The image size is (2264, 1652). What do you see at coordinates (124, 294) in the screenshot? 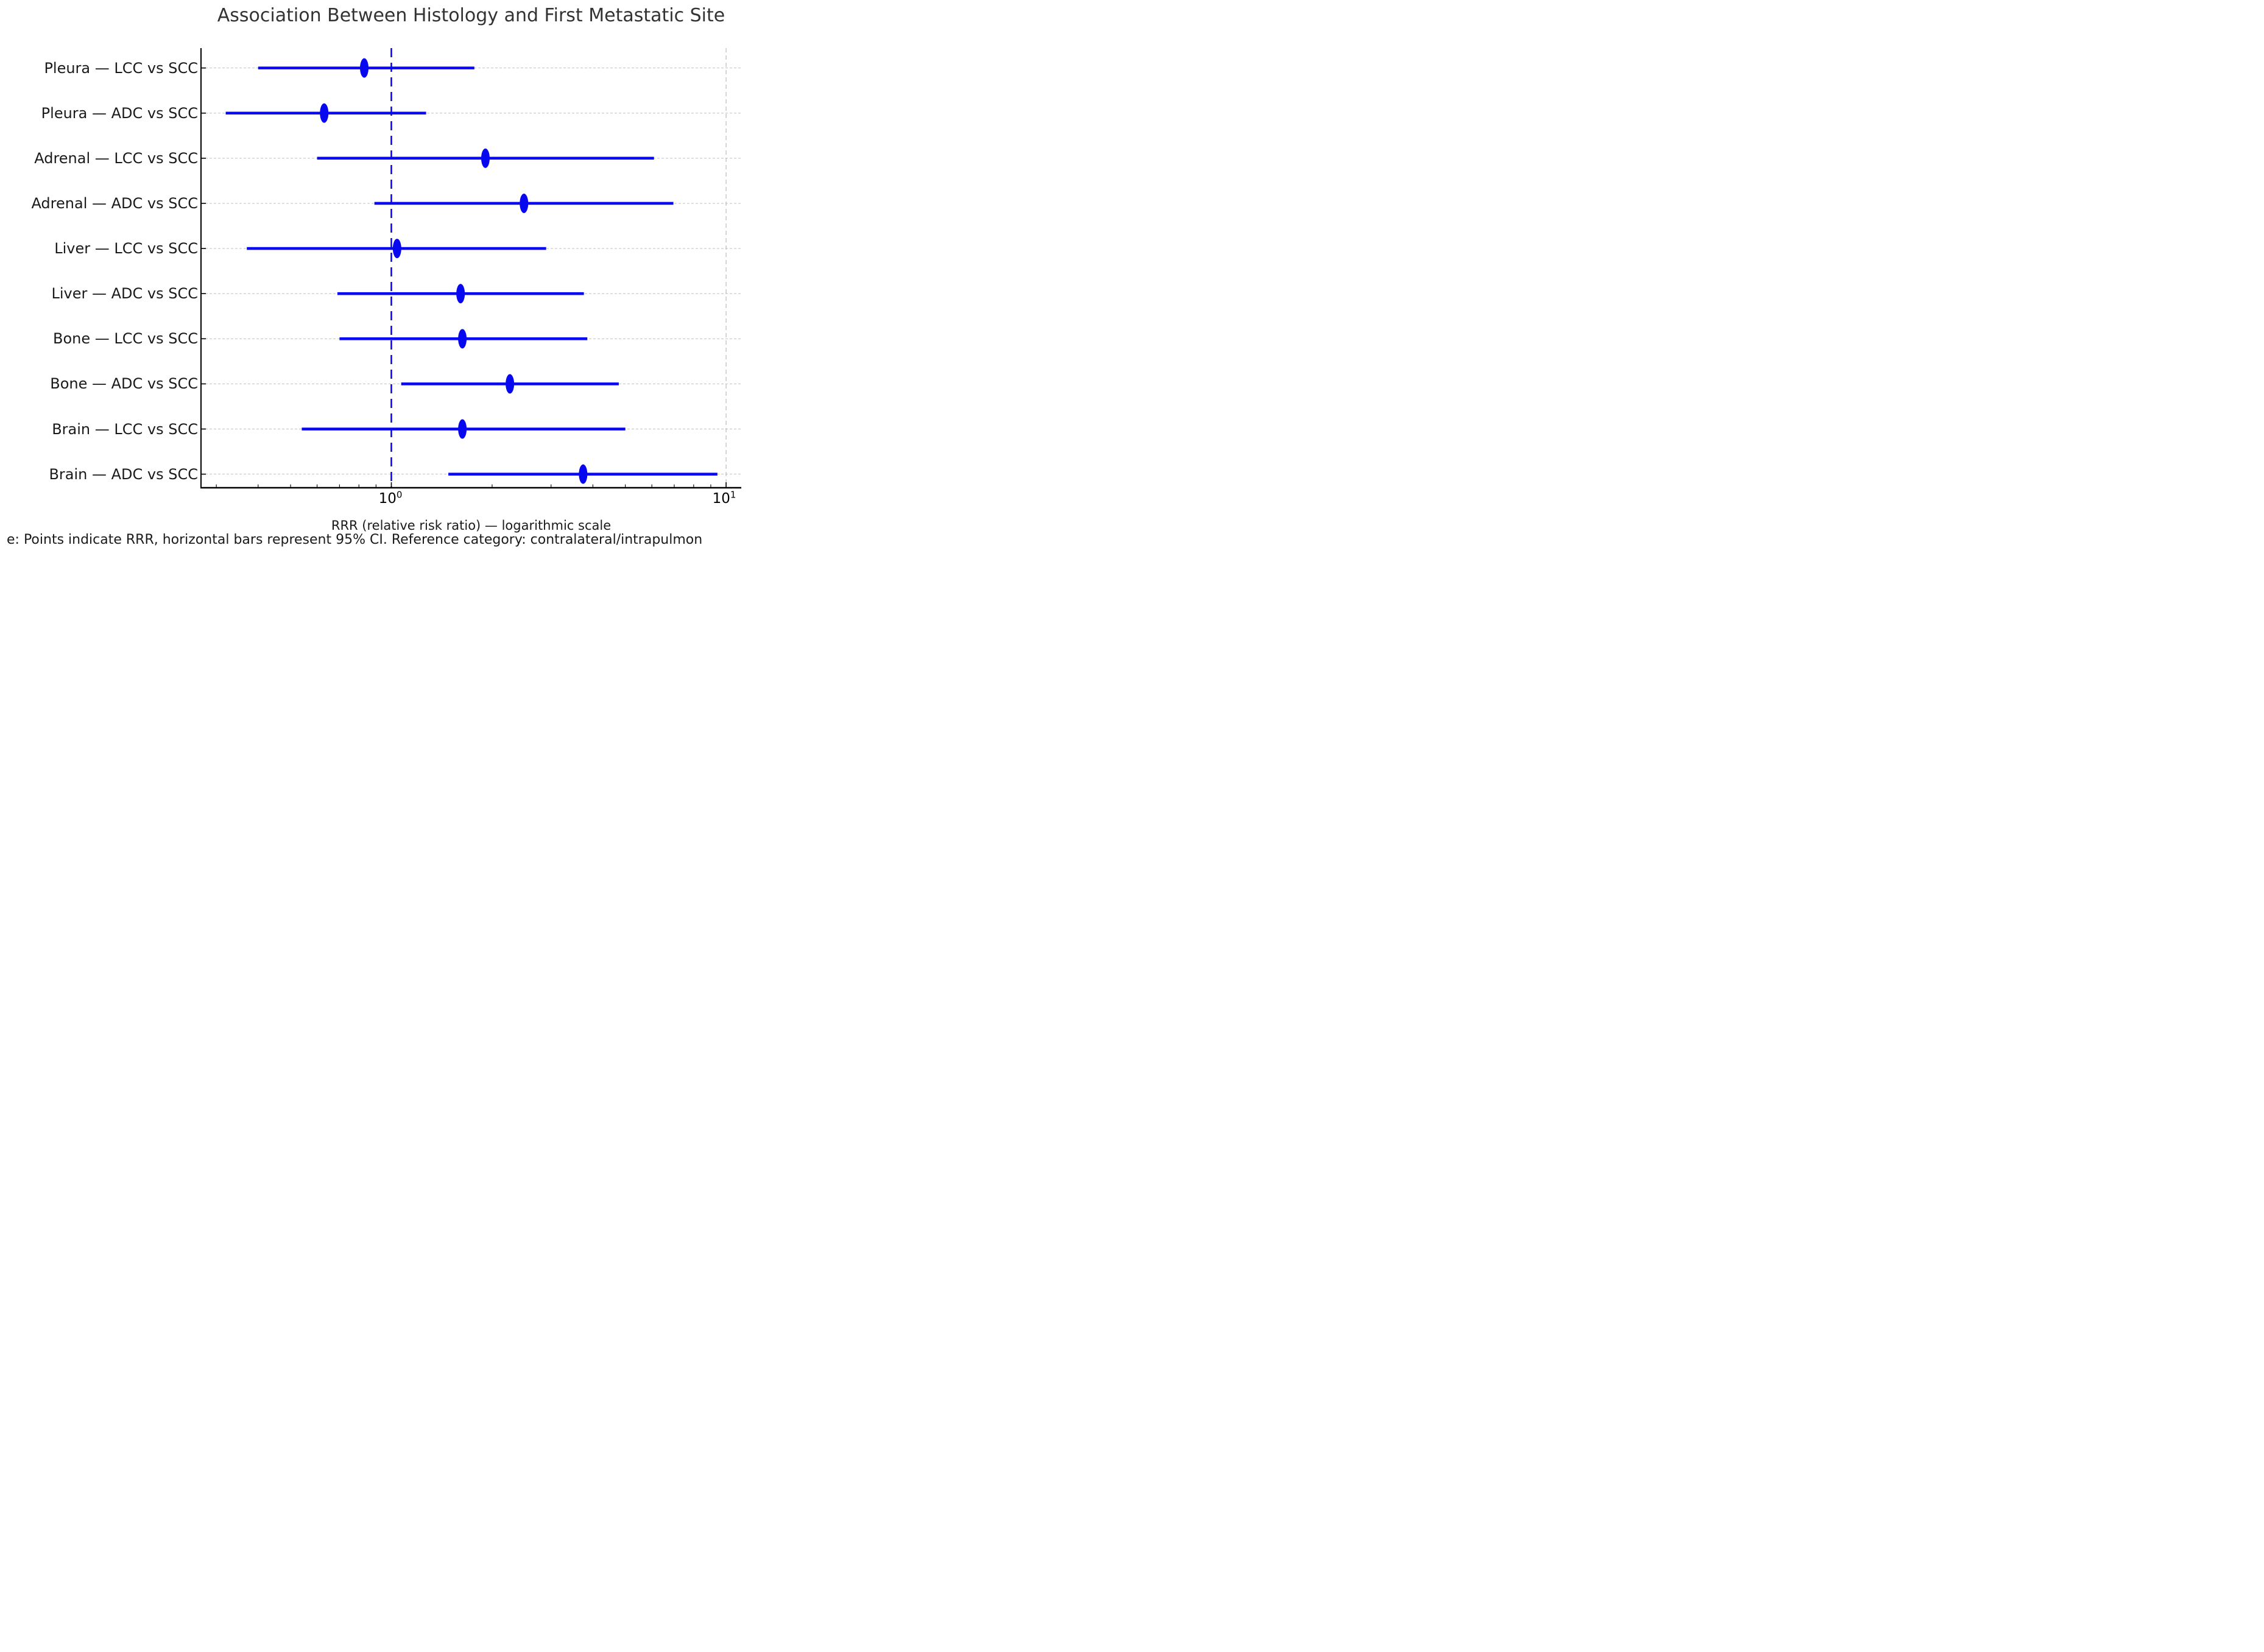
I see `y-axis-label: Liver — ADC vs SCC` at bounding box center [124, 294].